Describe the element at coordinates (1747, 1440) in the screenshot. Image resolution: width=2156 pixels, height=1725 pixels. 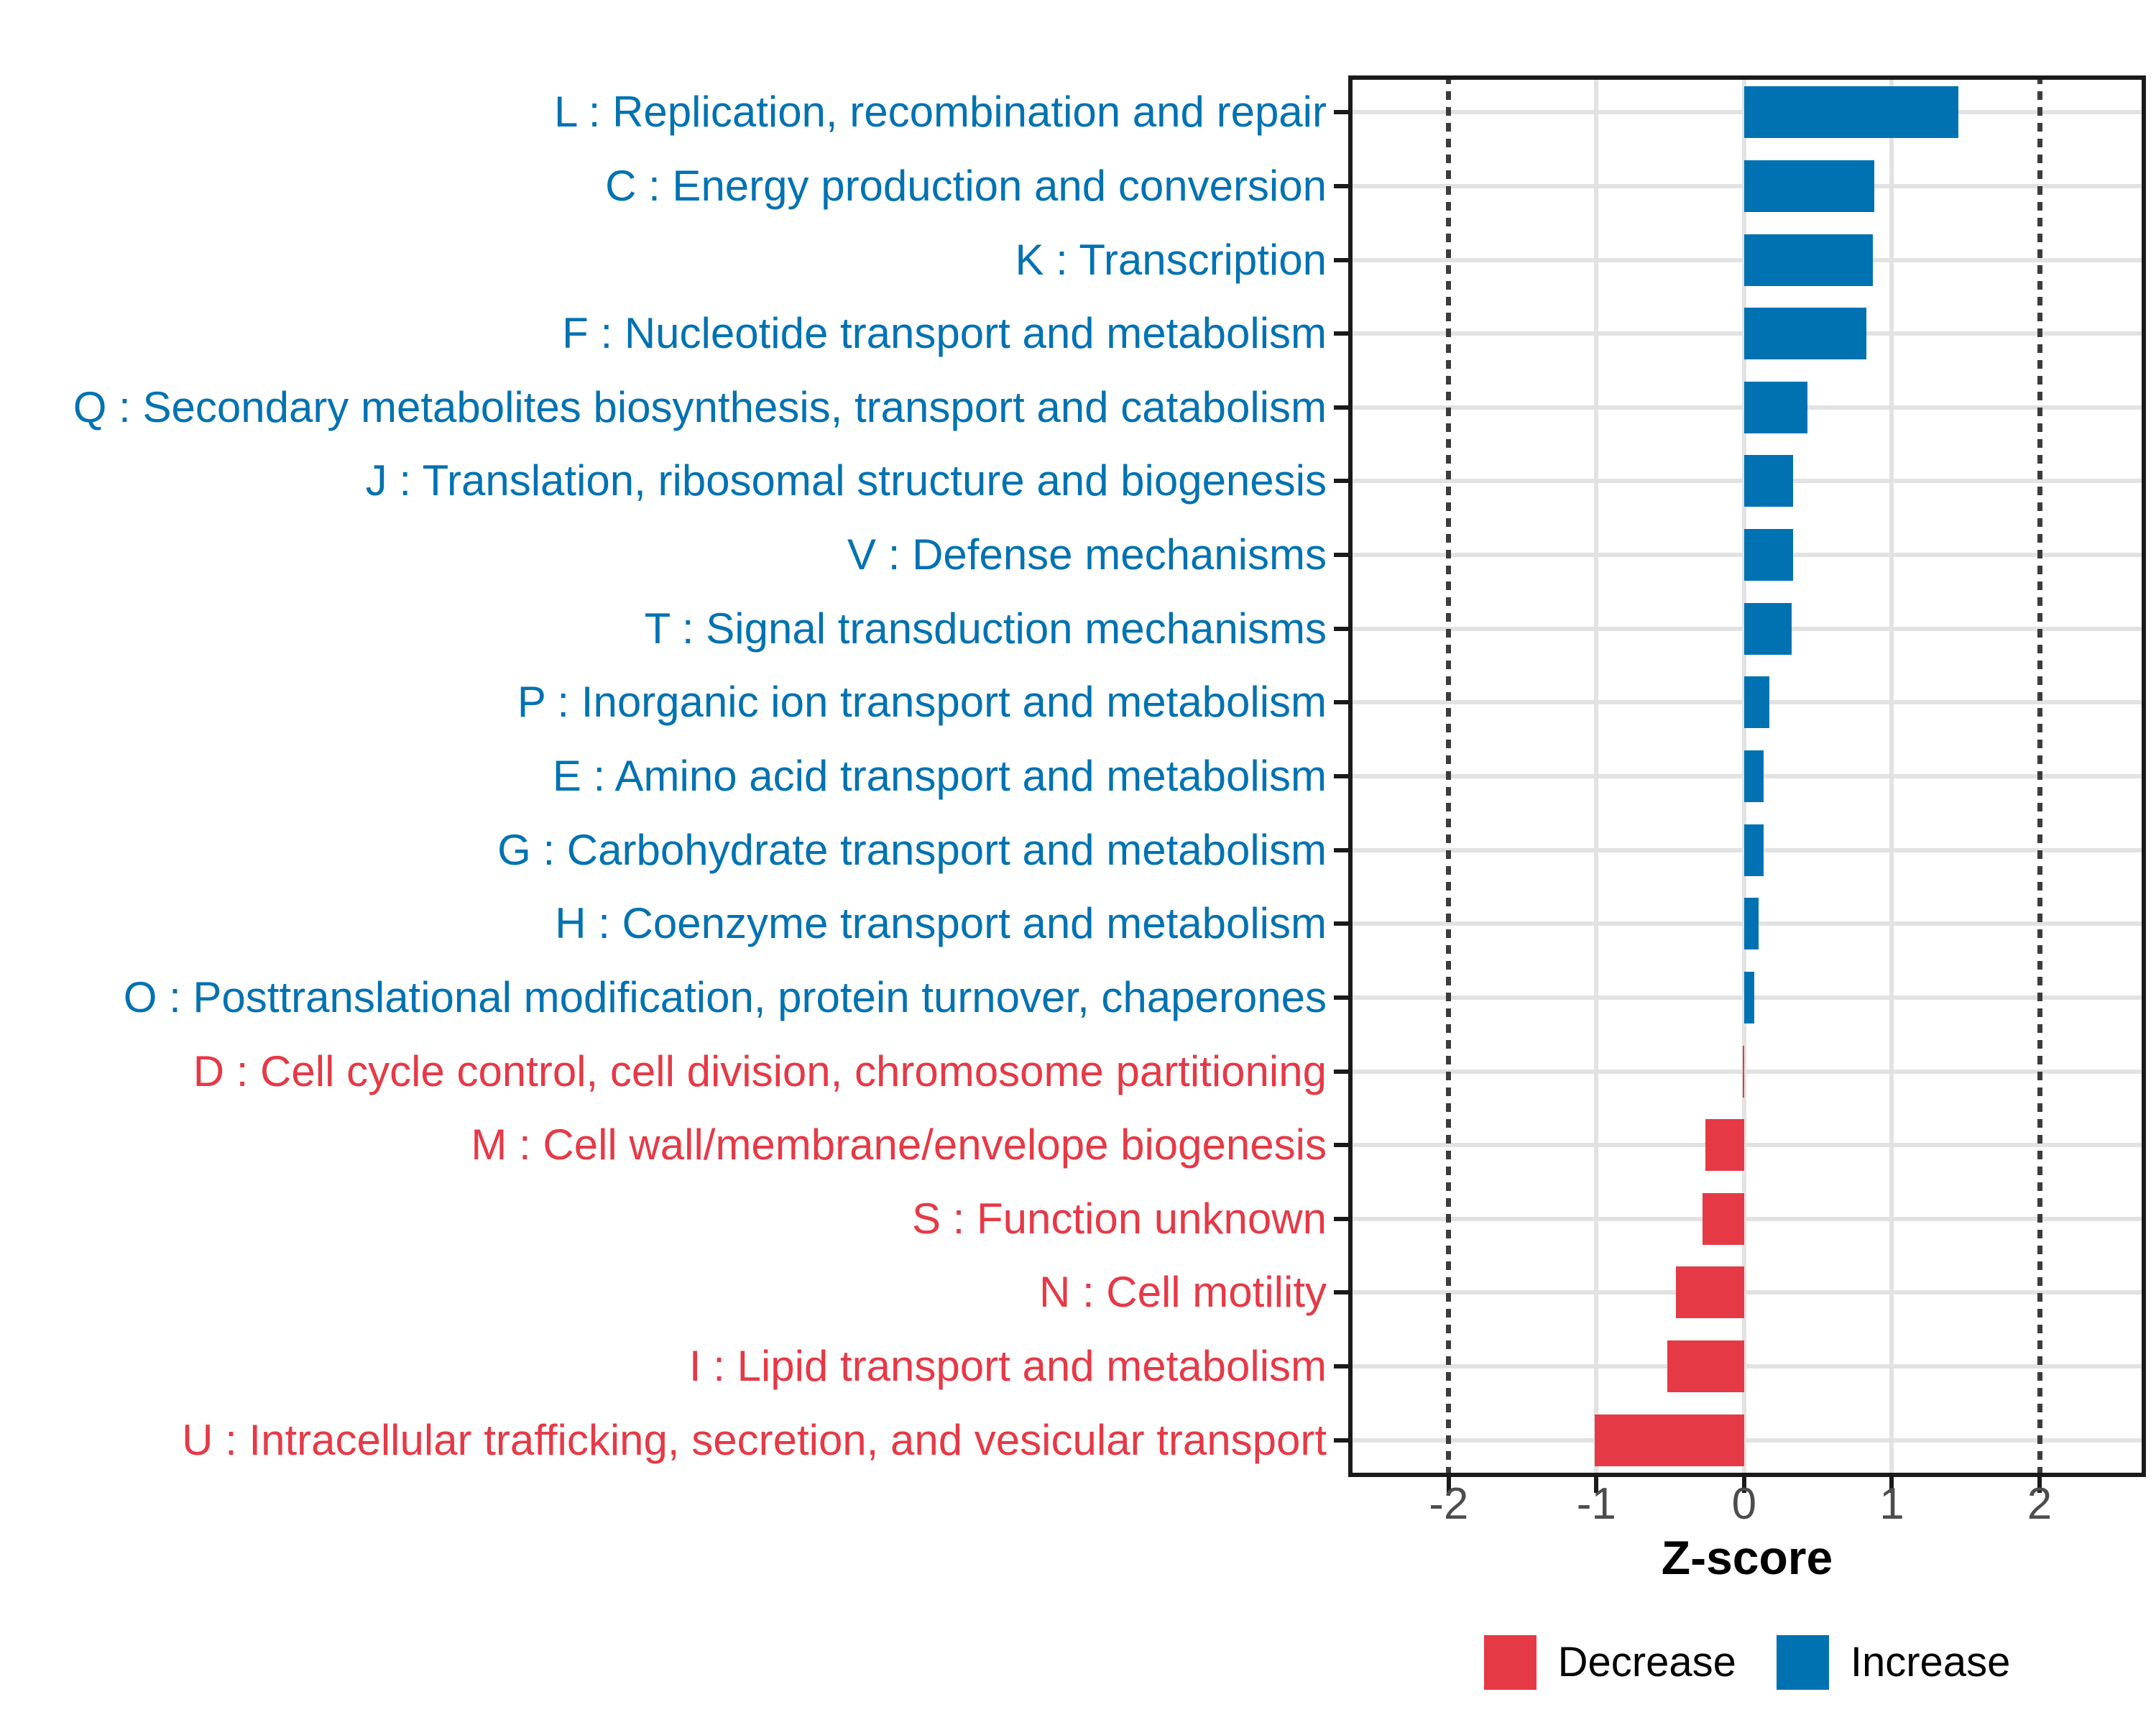
I see `gridline-row-U` at that location.